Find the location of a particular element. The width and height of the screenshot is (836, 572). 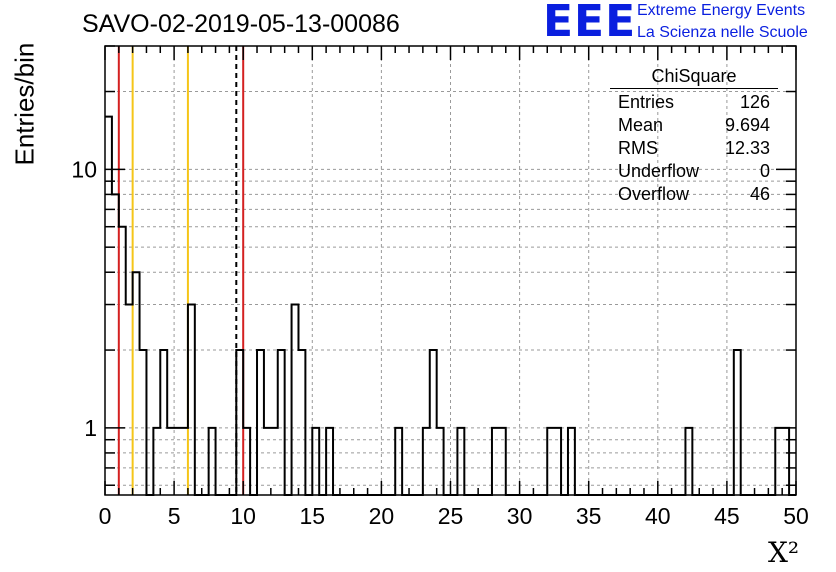

y-tick-label: 1 is located at coordinates (90, 428).